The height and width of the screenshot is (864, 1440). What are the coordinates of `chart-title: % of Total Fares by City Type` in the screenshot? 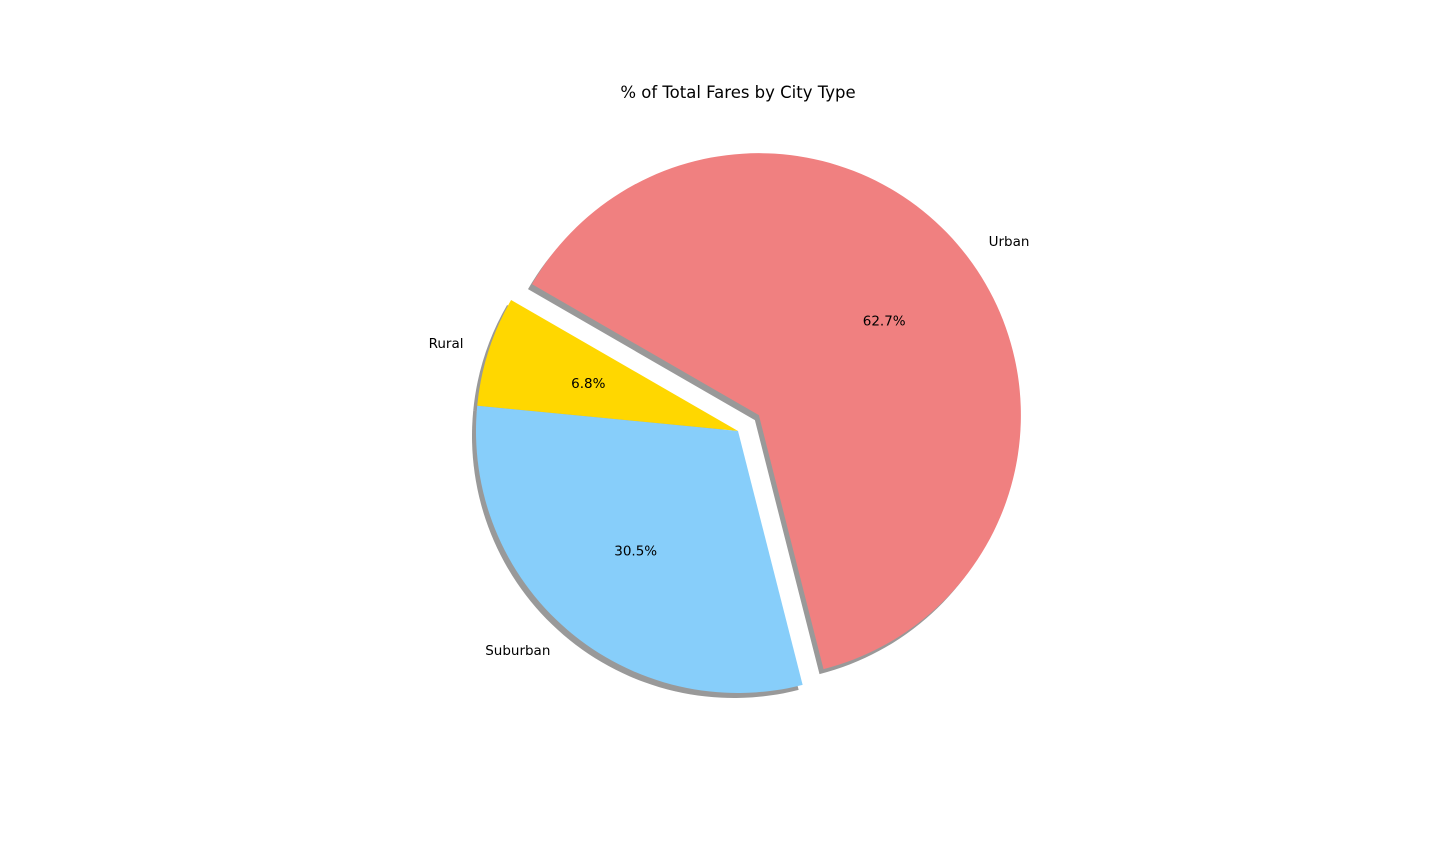 It's located at (737, 92).